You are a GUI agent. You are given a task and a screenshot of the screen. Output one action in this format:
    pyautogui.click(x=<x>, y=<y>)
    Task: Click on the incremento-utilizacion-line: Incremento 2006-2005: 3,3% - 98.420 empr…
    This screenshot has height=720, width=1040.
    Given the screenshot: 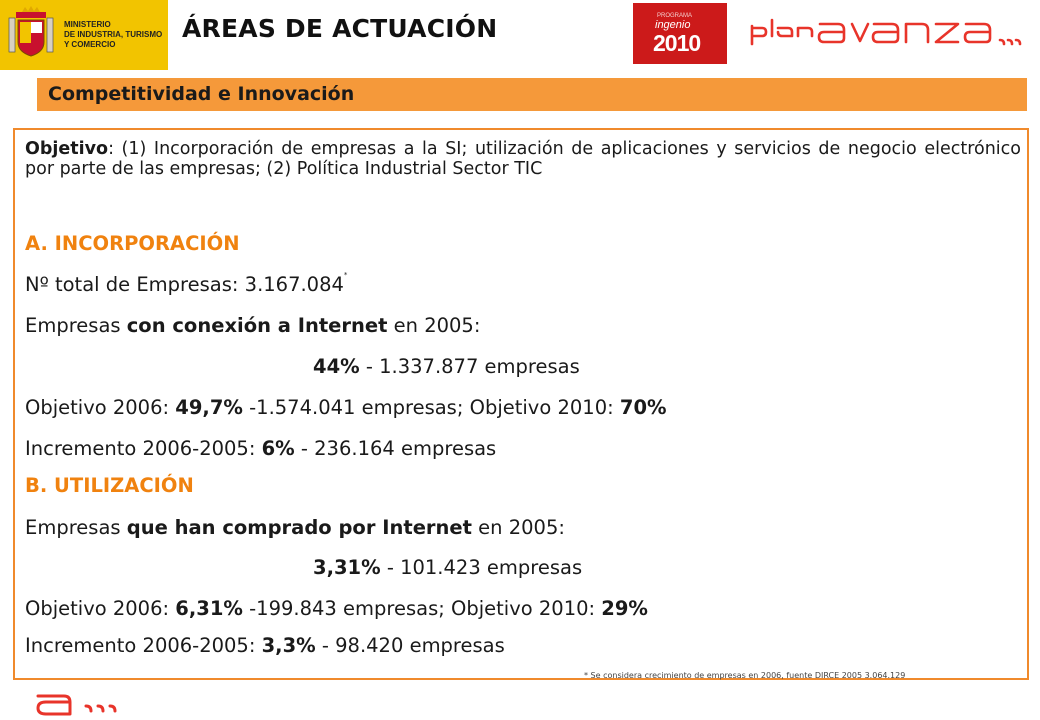 What is the action you would take?
    pyautogui.click(x=265, y=645)
    